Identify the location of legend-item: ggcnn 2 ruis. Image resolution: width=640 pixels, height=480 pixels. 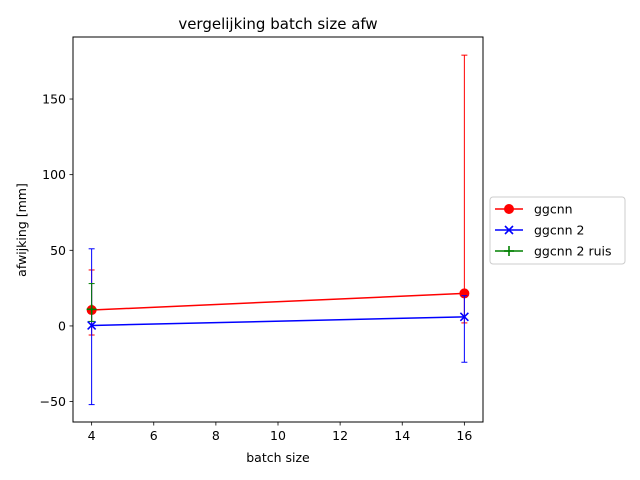
(553, 251).